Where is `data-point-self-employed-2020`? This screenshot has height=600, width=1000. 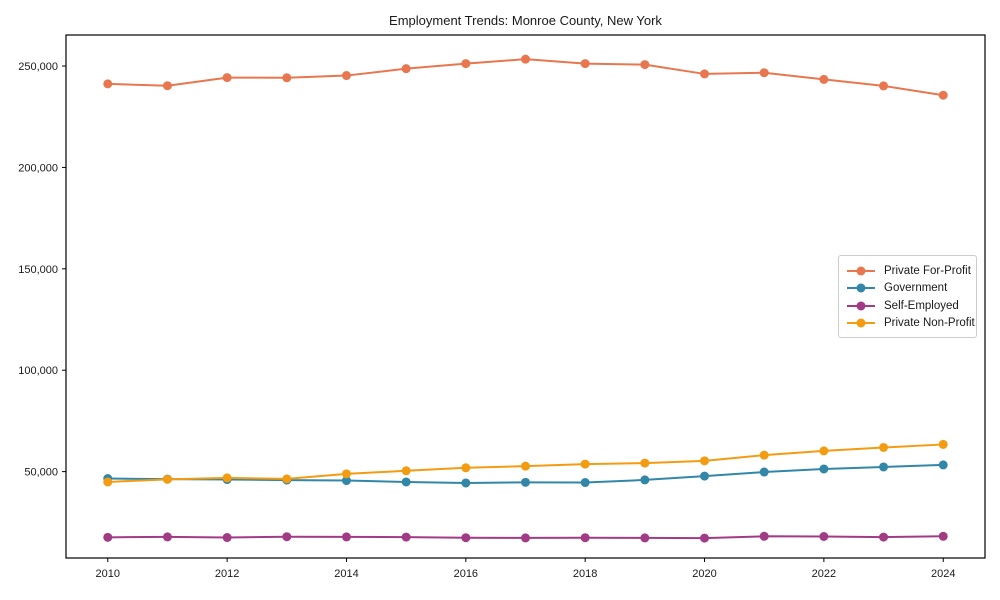
data-point-self-employed-2020 is located at coordinates (705, 538).